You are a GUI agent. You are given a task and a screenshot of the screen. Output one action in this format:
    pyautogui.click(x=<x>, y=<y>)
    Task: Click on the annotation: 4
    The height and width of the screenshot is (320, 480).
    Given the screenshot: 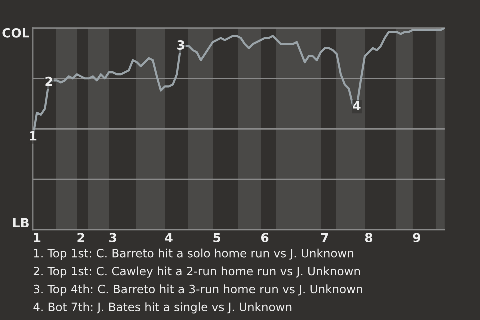 What is the action you would take?
    pyautogui.click(x=357, y=105)
    